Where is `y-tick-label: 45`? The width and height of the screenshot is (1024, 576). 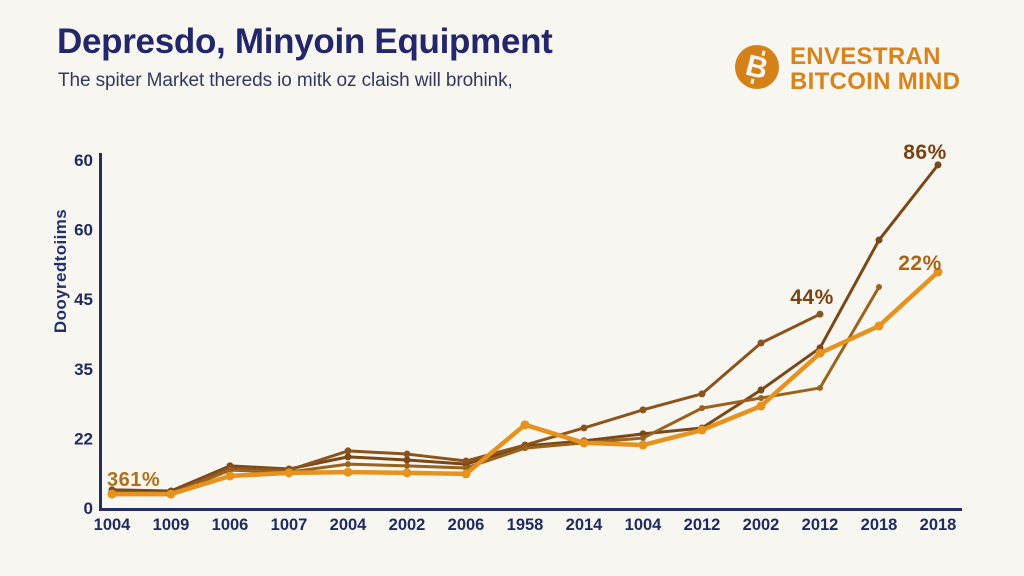 y-tick-label: 45 is located at coordinates (83, 299).